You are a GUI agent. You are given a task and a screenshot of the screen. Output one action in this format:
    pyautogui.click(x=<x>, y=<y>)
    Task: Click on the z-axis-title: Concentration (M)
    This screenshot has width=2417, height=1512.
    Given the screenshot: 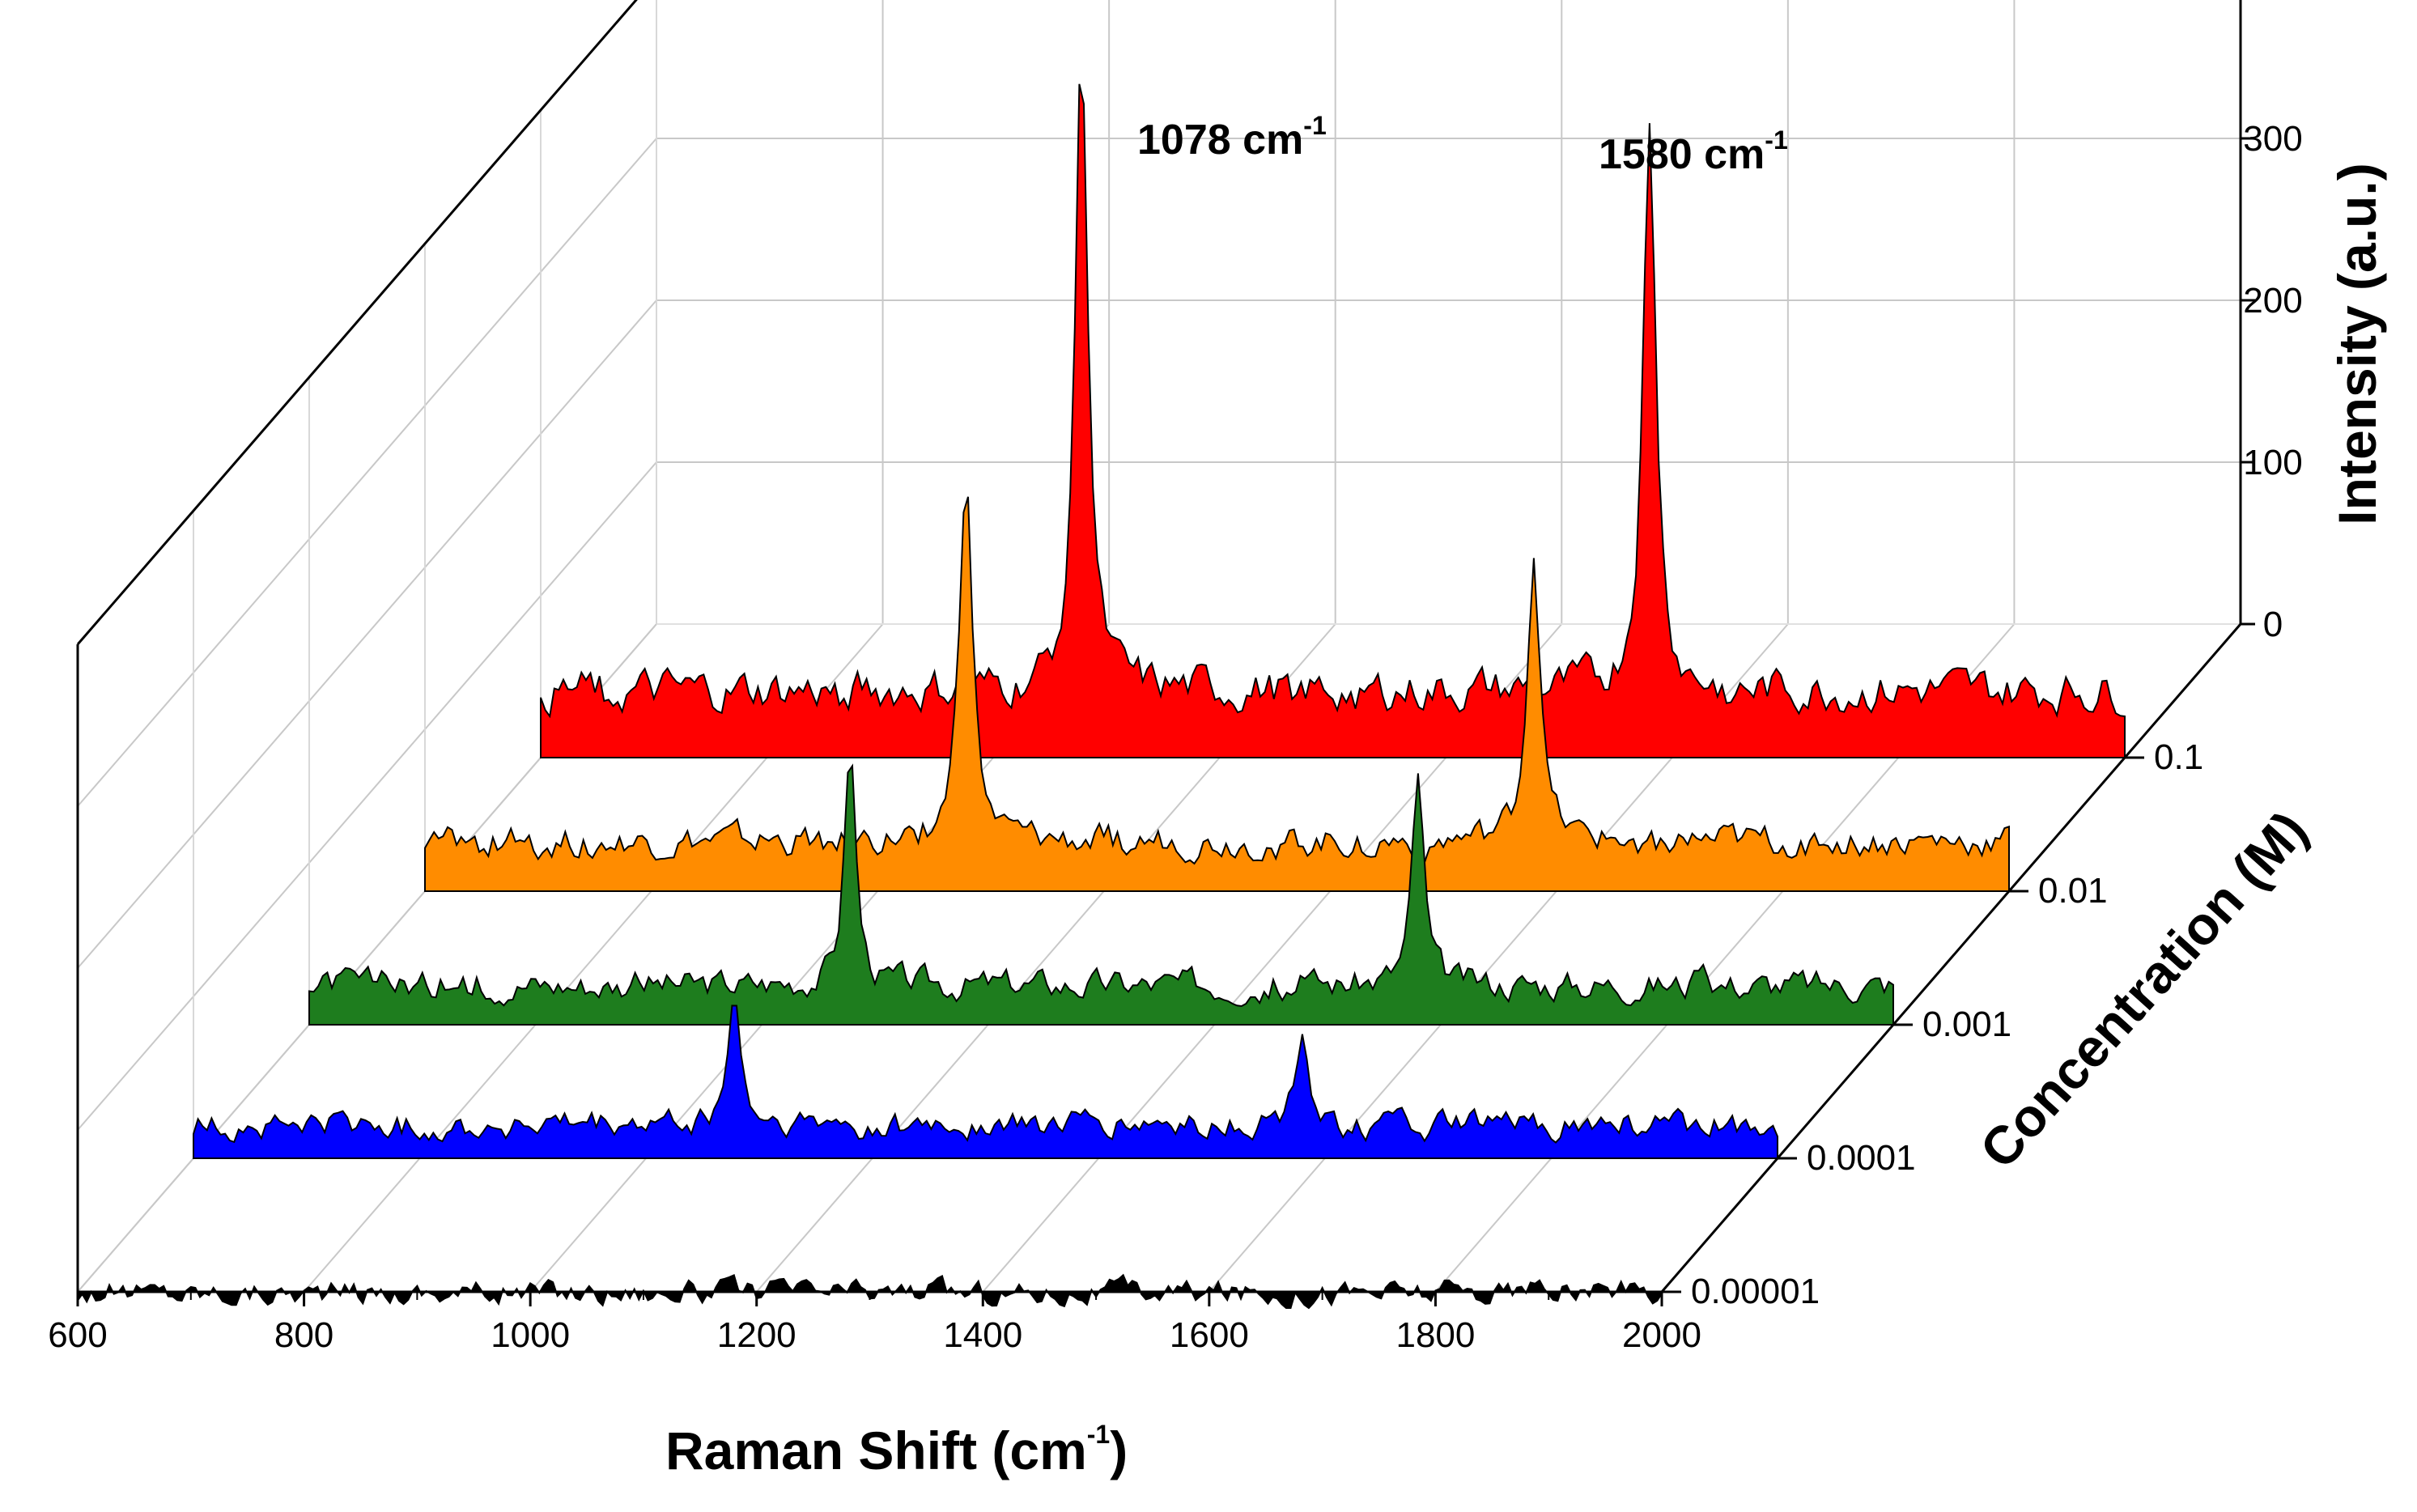 What is the action you would take?
    pyautogui.click(x=2144, y=989)
    